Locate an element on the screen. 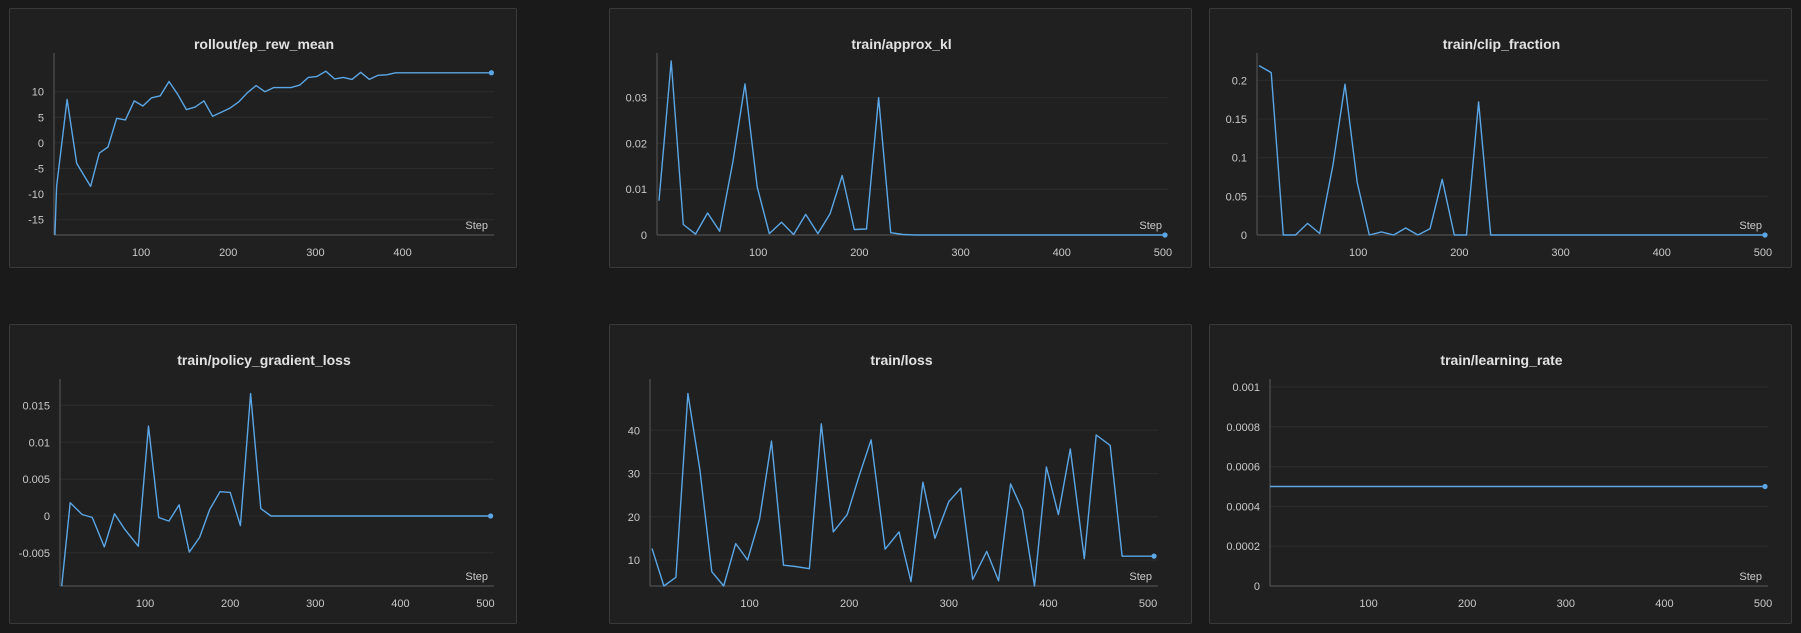 The image size is (1801, 633). y-tick-label: 40 is located at coordinates (634, 431).